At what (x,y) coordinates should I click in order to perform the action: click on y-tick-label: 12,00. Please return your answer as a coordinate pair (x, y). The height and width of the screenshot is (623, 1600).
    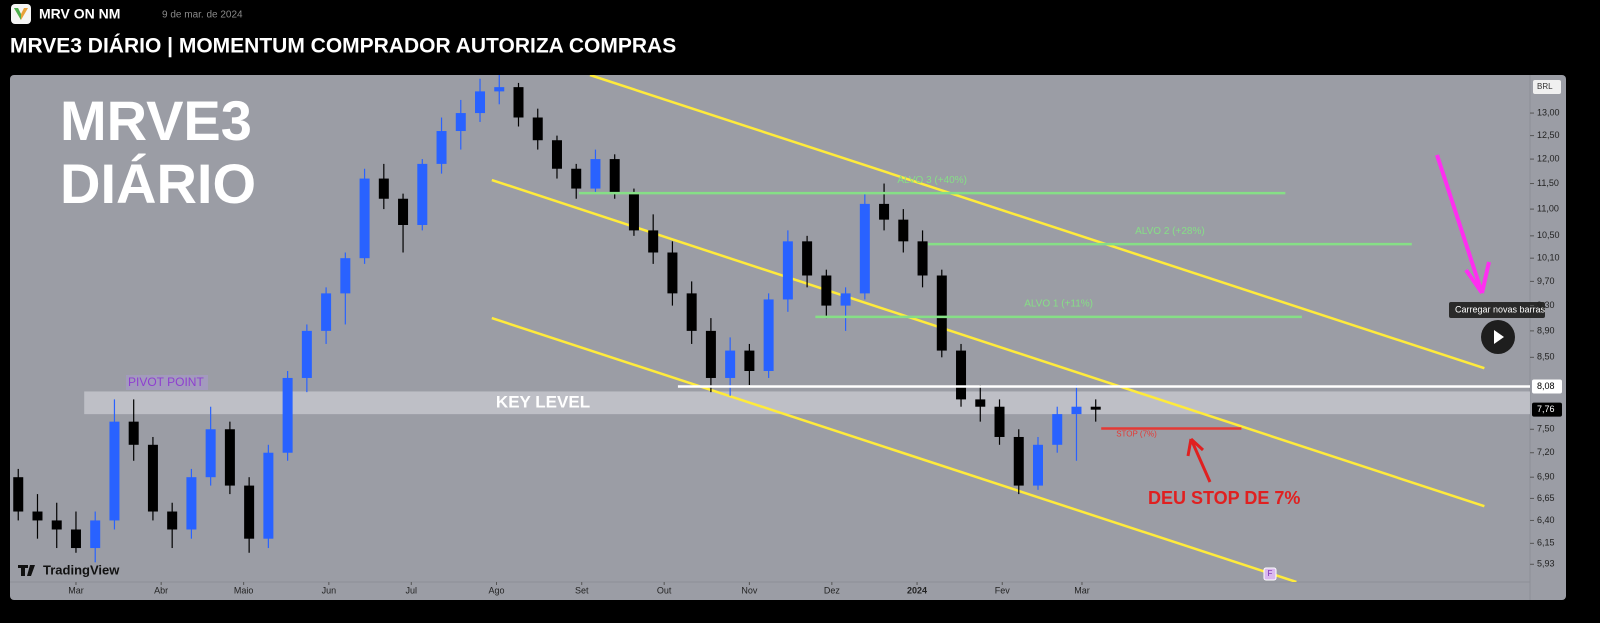
    Looking at the image, I should click on (1548, 158).